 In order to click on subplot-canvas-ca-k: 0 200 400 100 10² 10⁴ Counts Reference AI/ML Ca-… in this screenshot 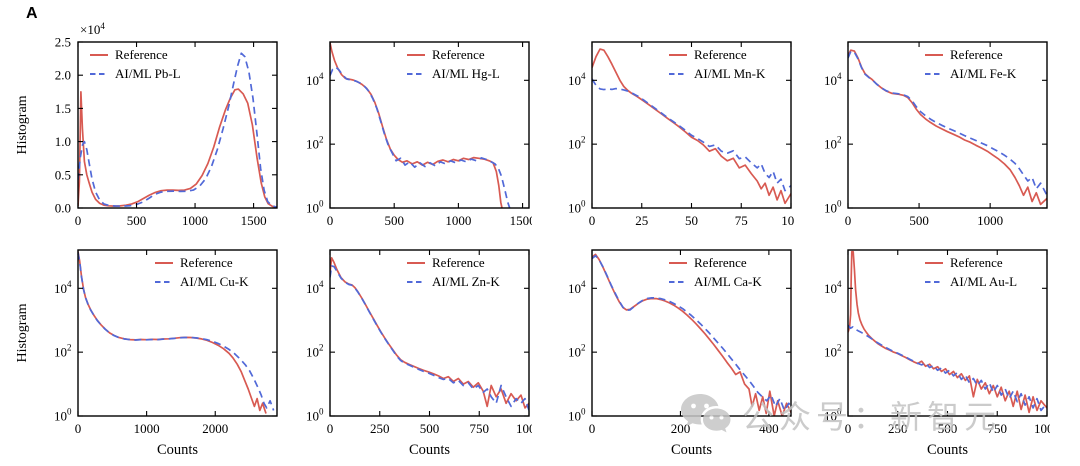, I will do `click(680, 353)`.